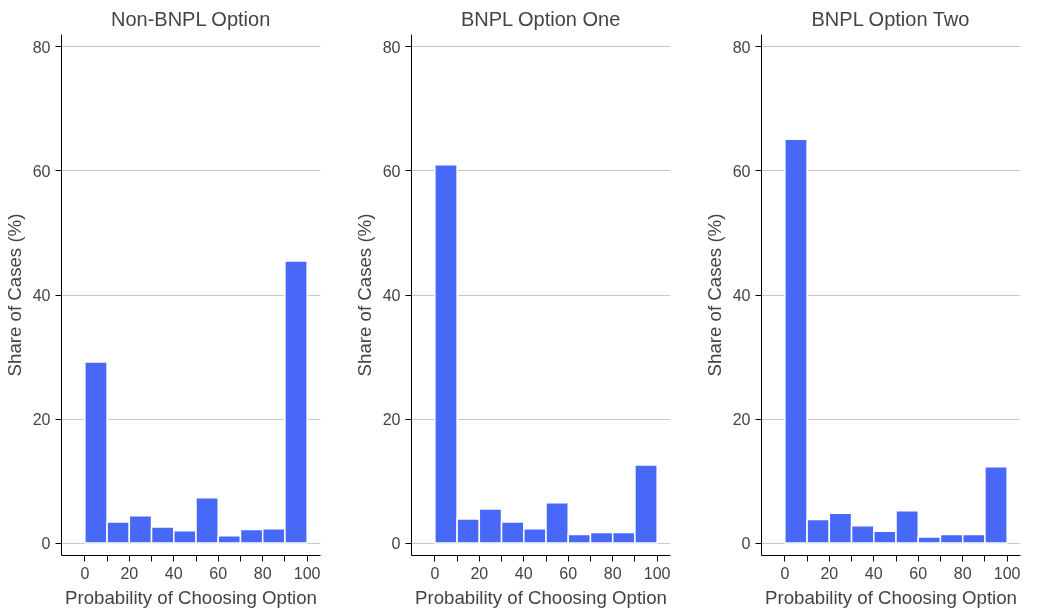  What do you see at coordinates (890, 18) in the screenshot?
I see `chart-title: BNPL Option Two` at bounding box center [890, 18].